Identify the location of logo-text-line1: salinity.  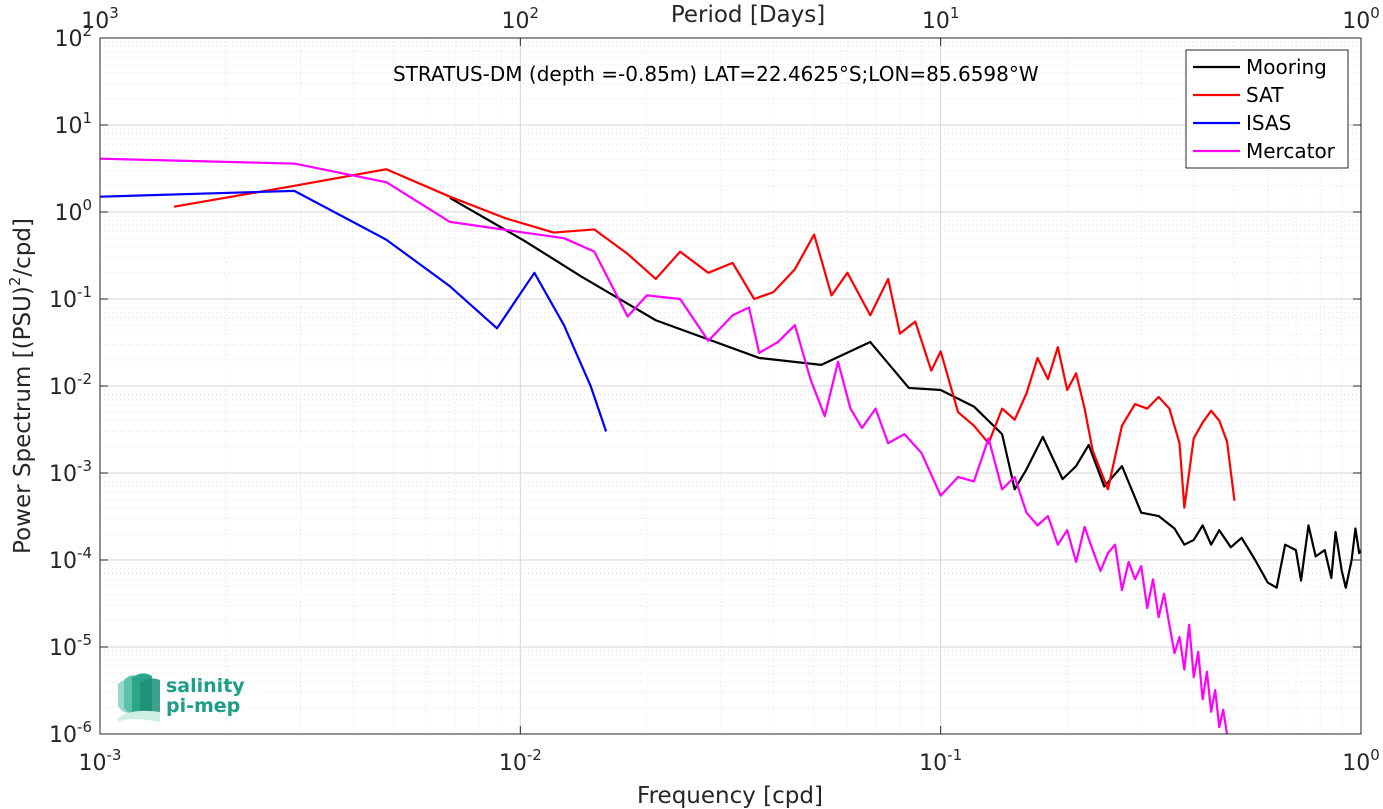
(205, 686).